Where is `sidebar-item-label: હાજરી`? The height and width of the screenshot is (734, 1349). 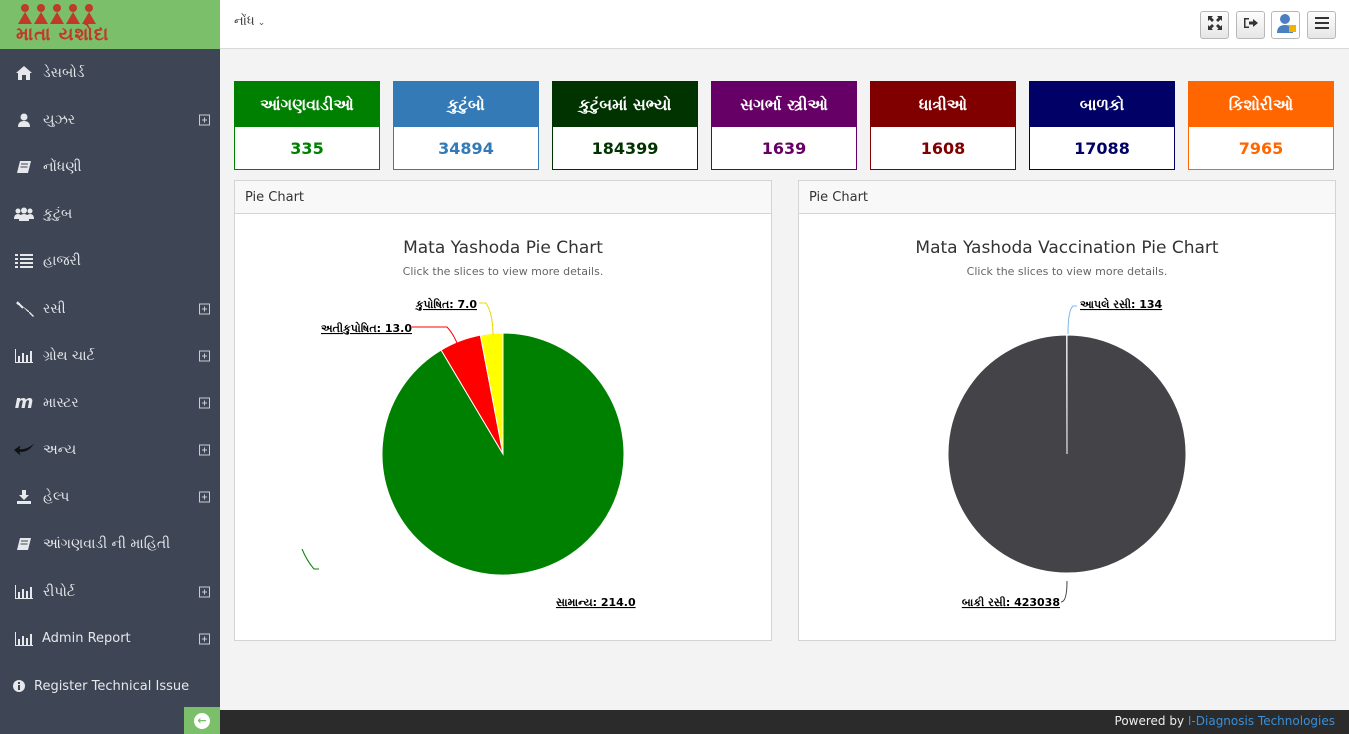 sidebar-item-label: હાજરી is located at coordinates (62, 261).